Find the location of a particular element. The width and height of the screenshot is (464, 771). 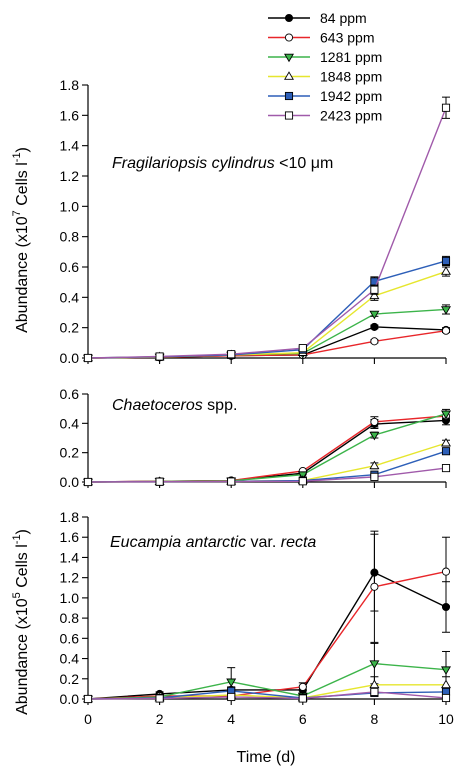

panel-title-3-italic: Eucampia antarctic is located at coordinates (178, 542).